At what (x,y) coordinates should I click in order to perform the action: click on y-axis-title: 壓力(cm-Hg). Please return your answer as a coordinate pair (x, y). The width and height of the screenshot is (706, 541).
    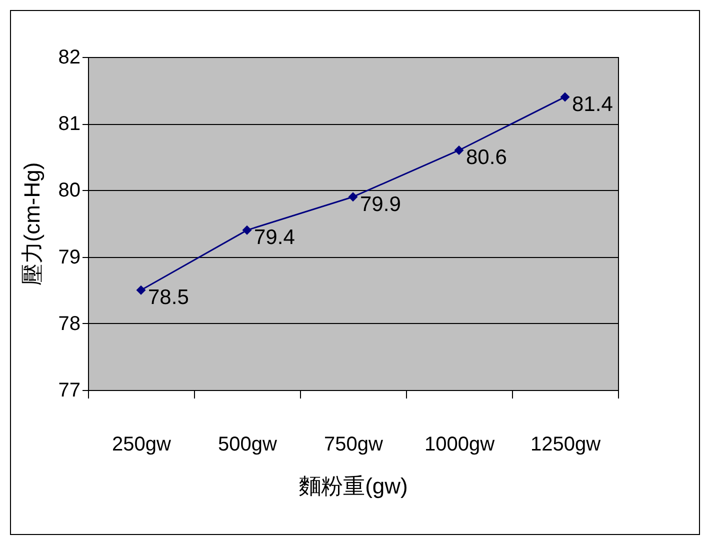
    Looking at the image, I should click on (31, 224).